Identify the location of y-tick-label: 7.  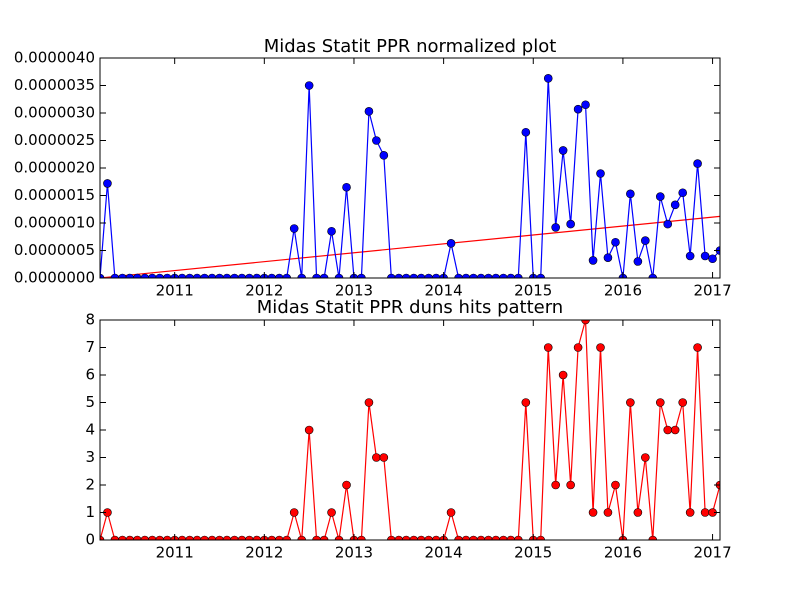
(90, 347).